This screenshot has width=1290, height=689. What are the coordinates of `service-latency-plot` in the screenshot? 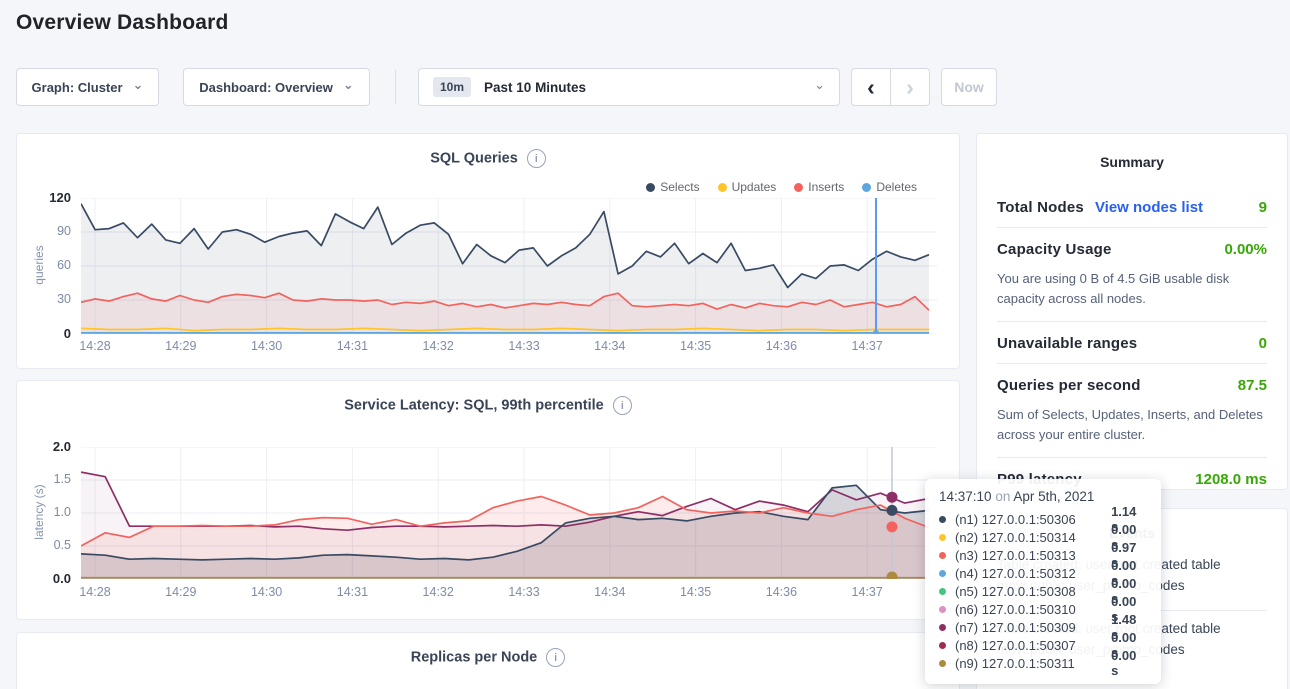 It's located at (509, 513).